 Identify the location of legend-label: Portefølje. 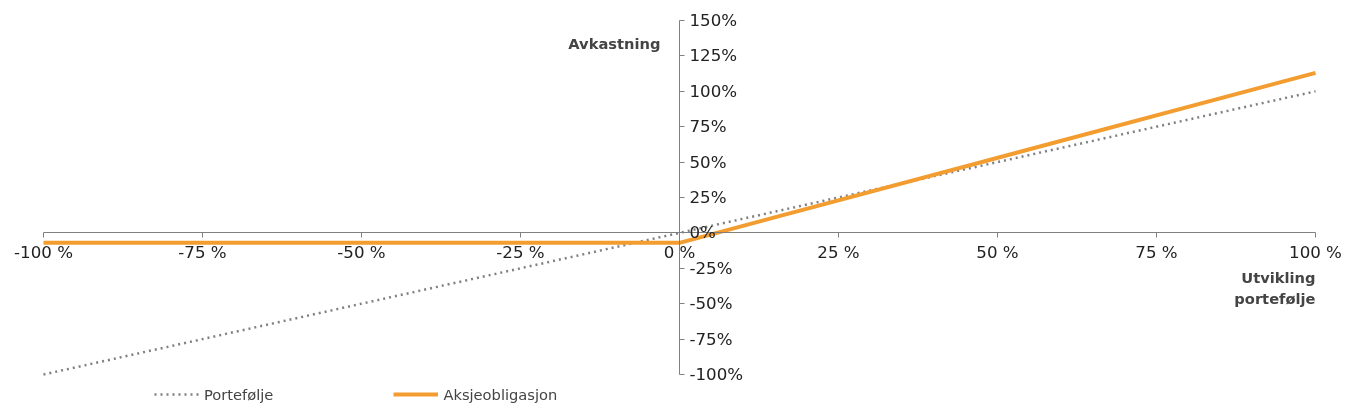
(239, 394).